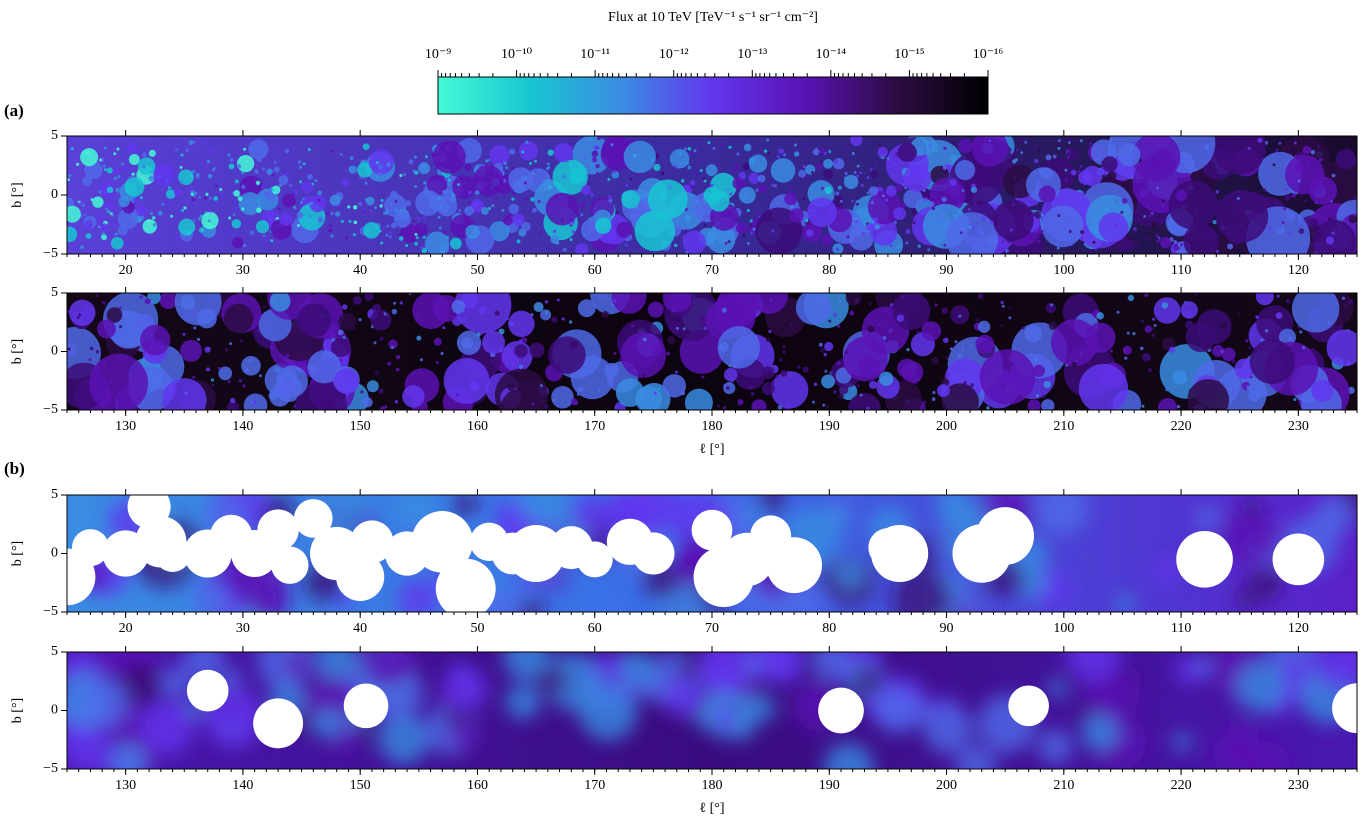 The height and width of the screenshot is (821, 1364). What do you see at coordinates (831, 54) in the screenshot?
I see `colorbar-tick-label: 10⁻¹⁴` at bounding box center [831, 54].